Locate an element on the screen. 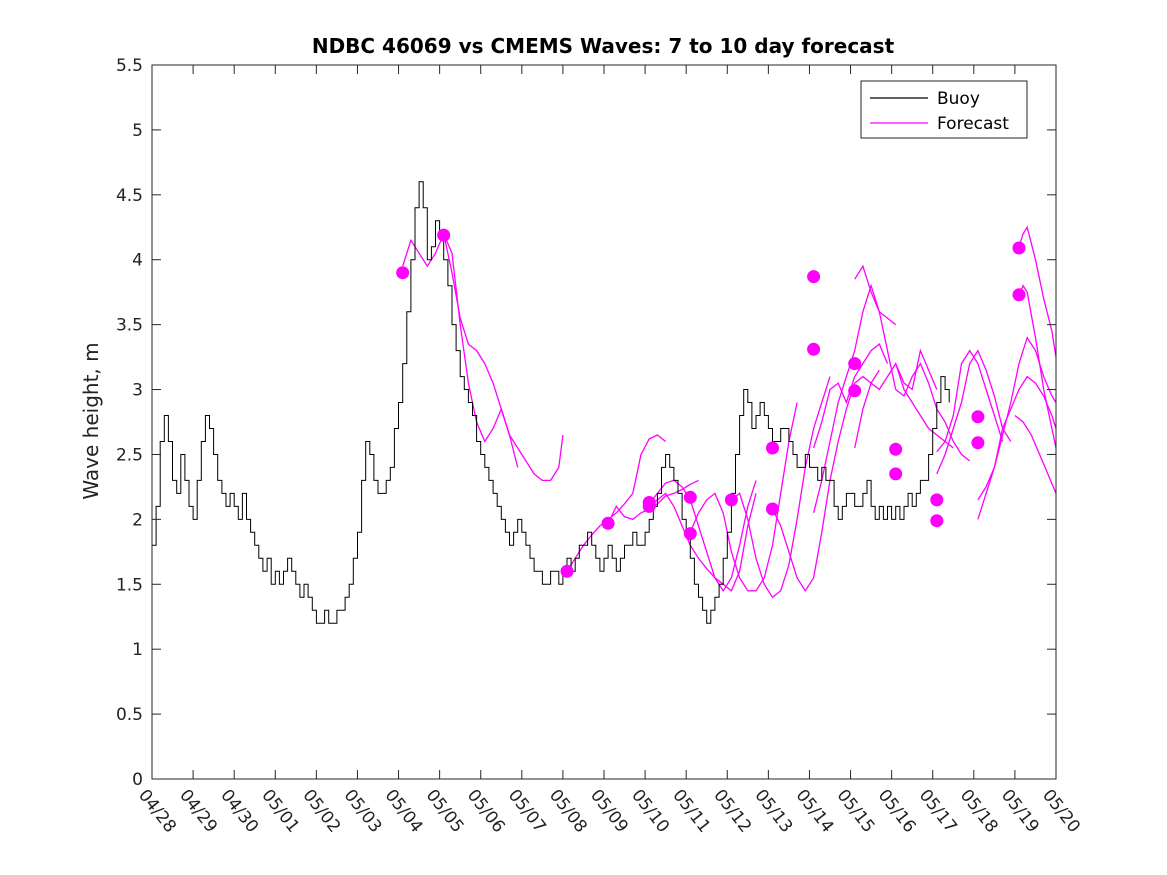 The height and width of the screenshot is (875, 1167). y-tick-label: 3 is located at coordinates (137, 391).